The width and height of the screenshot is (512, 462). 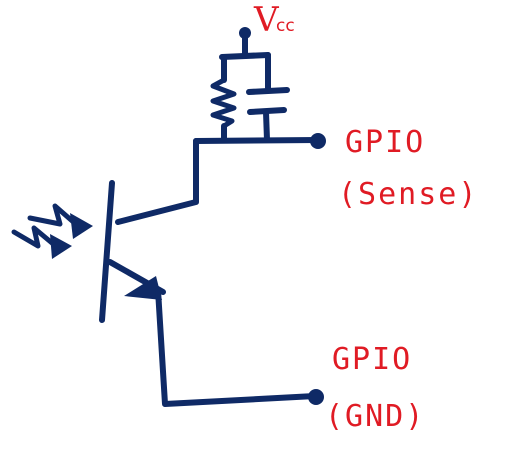 I want to click on rc-top-bus, so click(x=245, y=56).